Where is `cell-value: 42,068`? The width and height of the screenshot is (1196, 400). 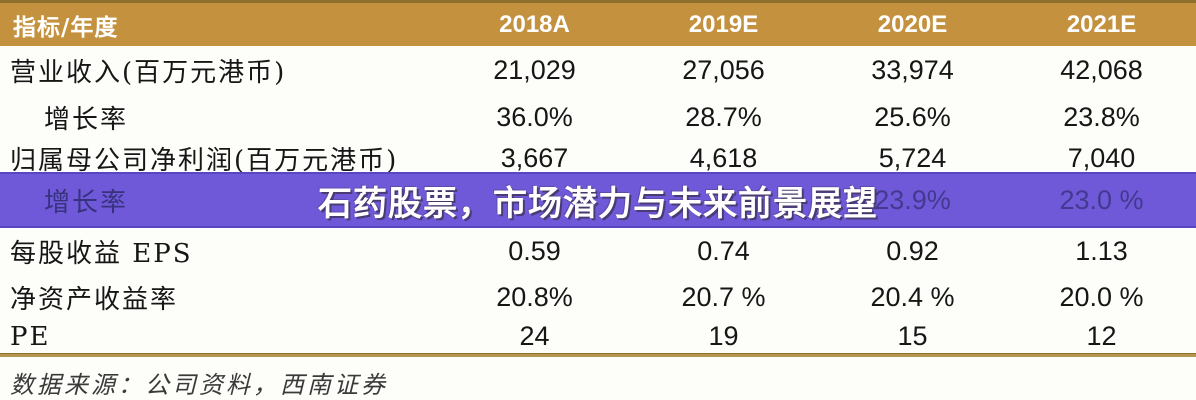
cell-value: 42,068 is located at coordinates (1101, 69).